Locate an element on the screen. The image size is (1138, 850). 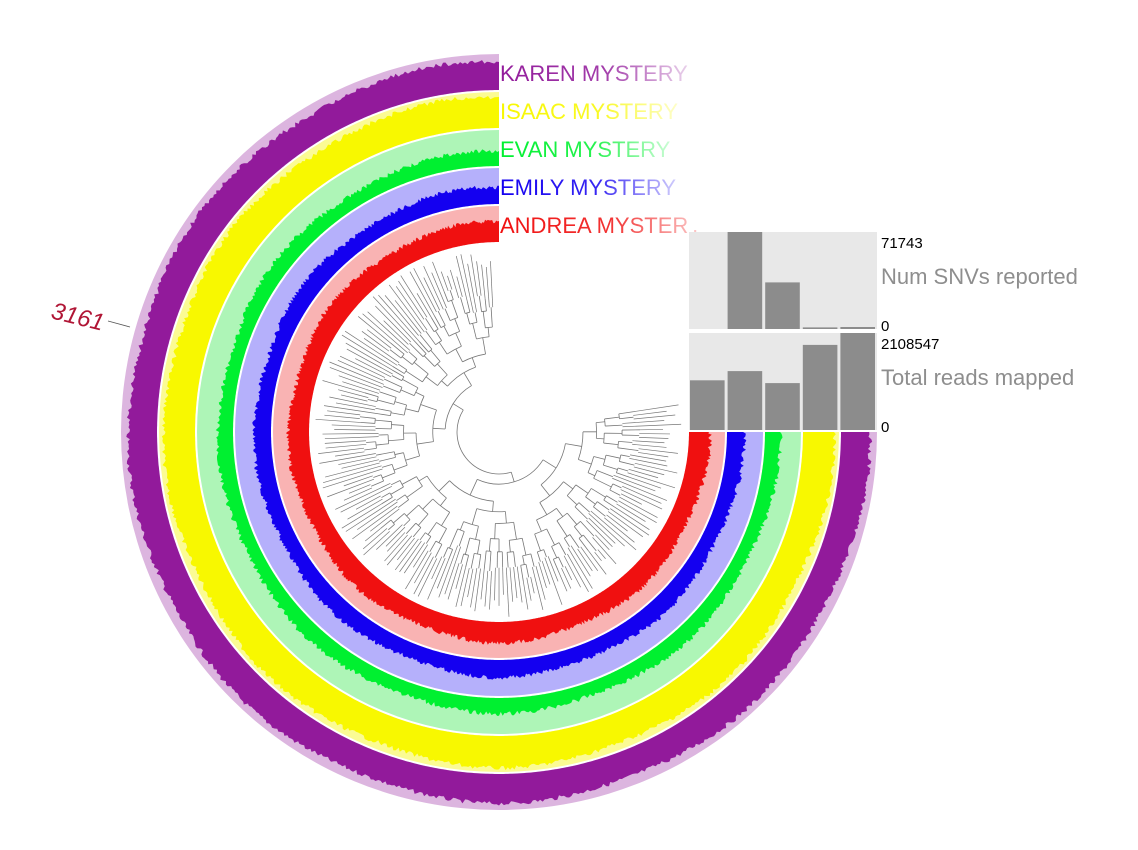
selection-label: 3161 is located at coordinates (78, 317).